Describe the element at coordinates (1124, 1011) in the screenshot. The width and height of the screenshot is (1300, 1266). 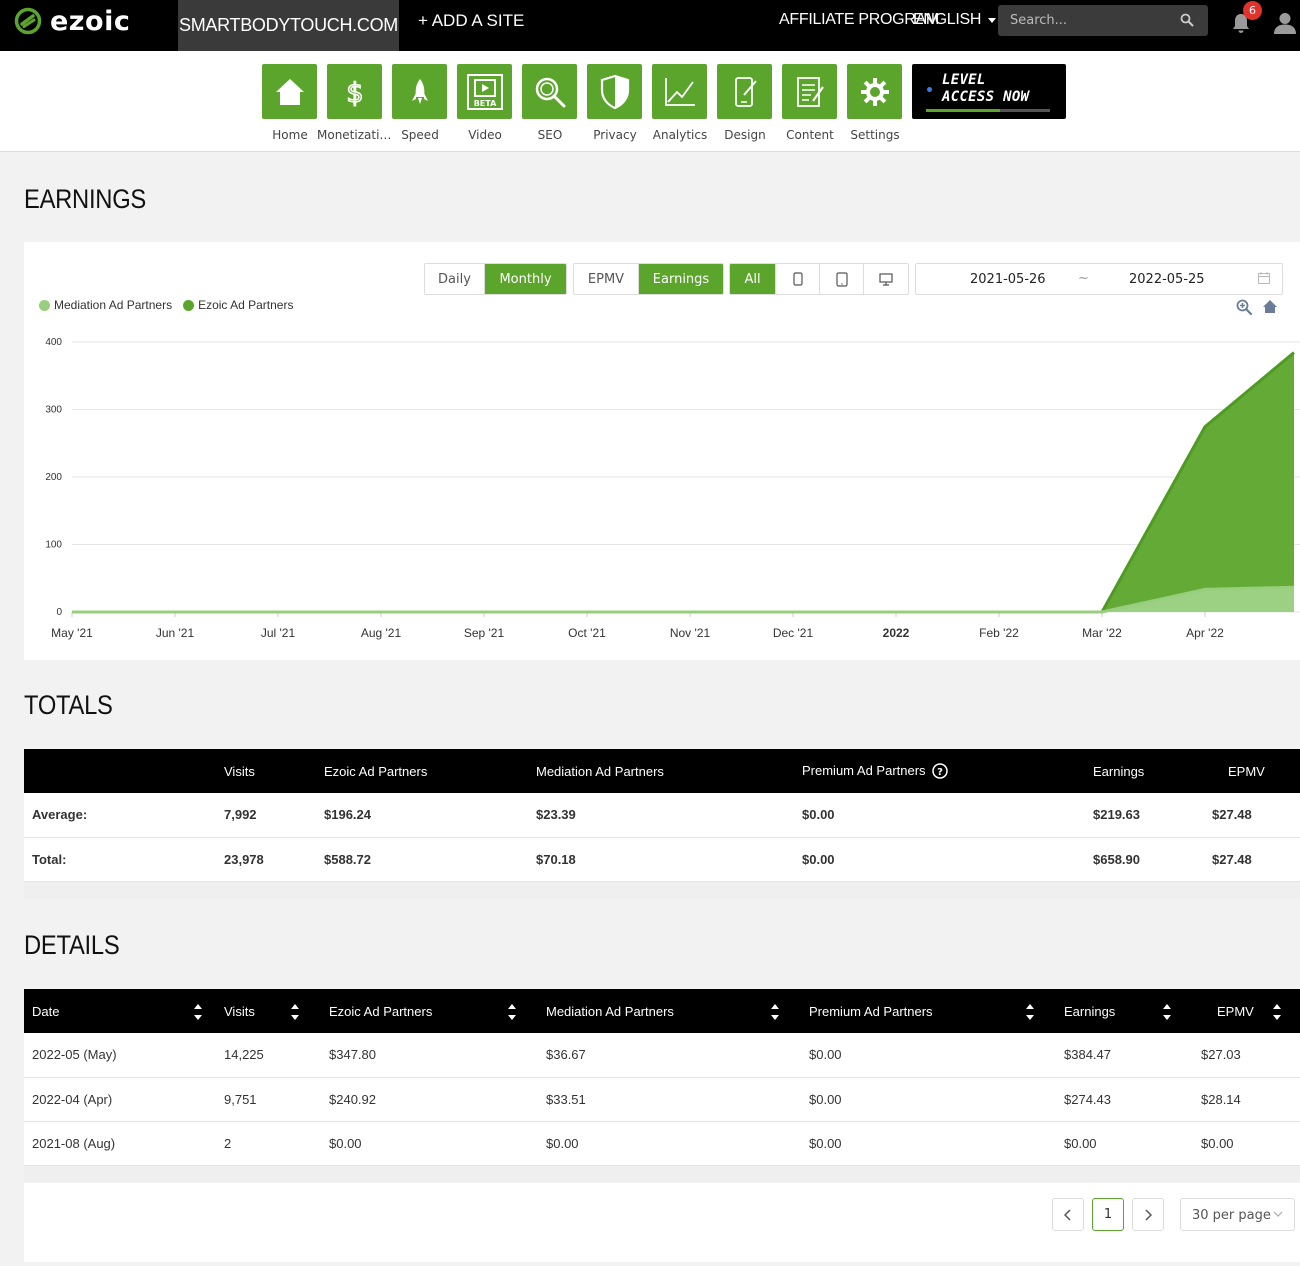
I see `details-col-earnings: Earnings` at that location.